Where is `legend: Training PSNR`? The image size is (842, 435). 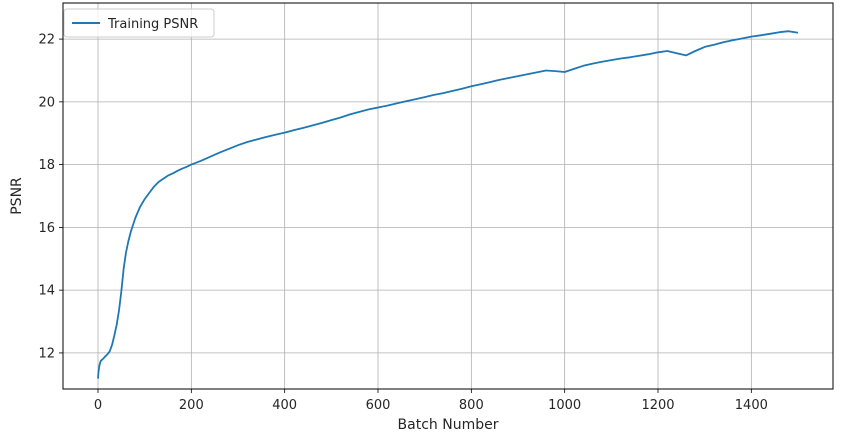
legend: Training PSNR is located at coordinates (139, 23).